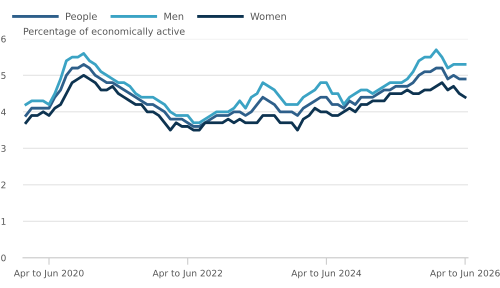 This screenshot has width=500, height=288. What do you see at coordinates (3, 112) in the screenshot?
I see `y-tick-label: 4` at bounding box center [3, 112].